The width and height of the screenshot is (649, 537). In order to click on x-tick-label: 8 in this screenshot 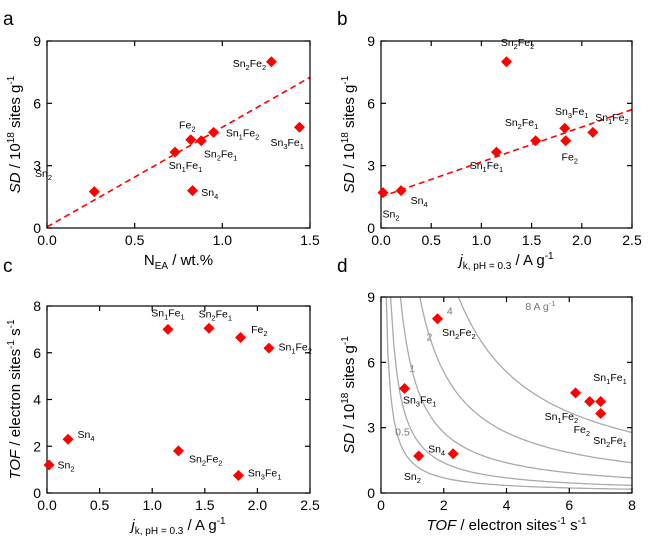, I will do `click(632, 505)`.